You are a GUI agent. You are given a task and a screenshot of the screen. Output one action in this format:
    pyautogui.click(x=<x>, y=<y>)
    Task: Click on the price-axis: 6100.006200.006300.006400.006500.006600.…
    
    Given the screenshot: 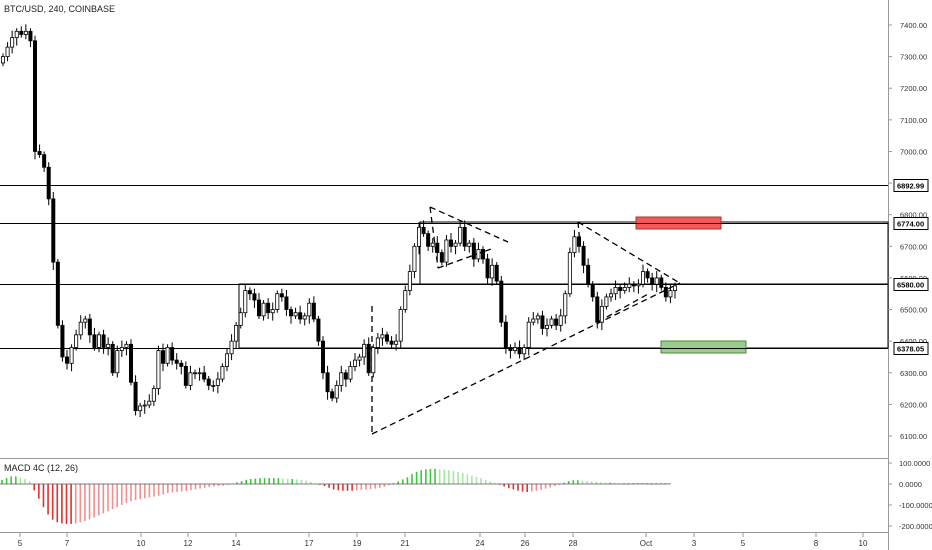 What is the action you would take?
    pyautogui.click(x=907, y=231)
    